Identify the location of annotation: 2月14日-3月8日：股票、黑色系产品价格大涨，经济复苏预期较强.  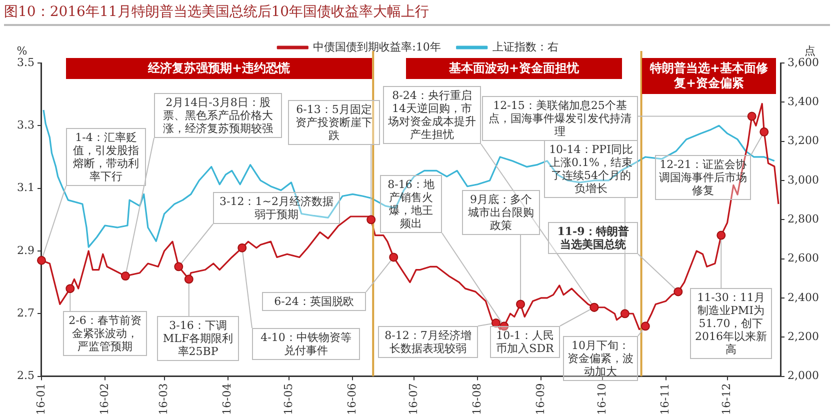
(218, 115).